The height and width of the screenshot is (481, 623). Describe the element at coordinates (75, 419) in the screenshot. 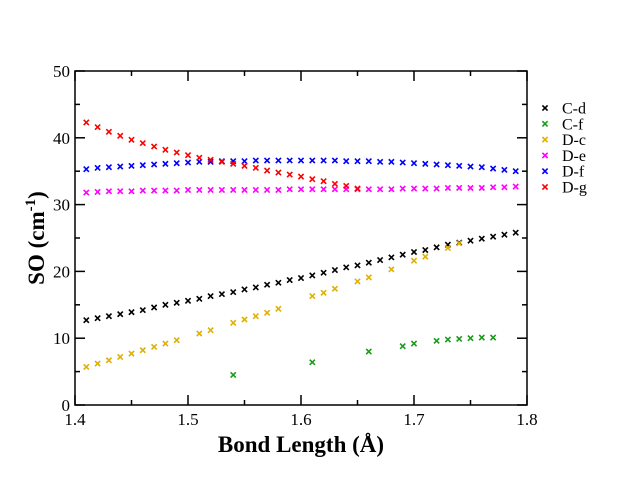

I see `x-tick-label: 1.4` at that location.